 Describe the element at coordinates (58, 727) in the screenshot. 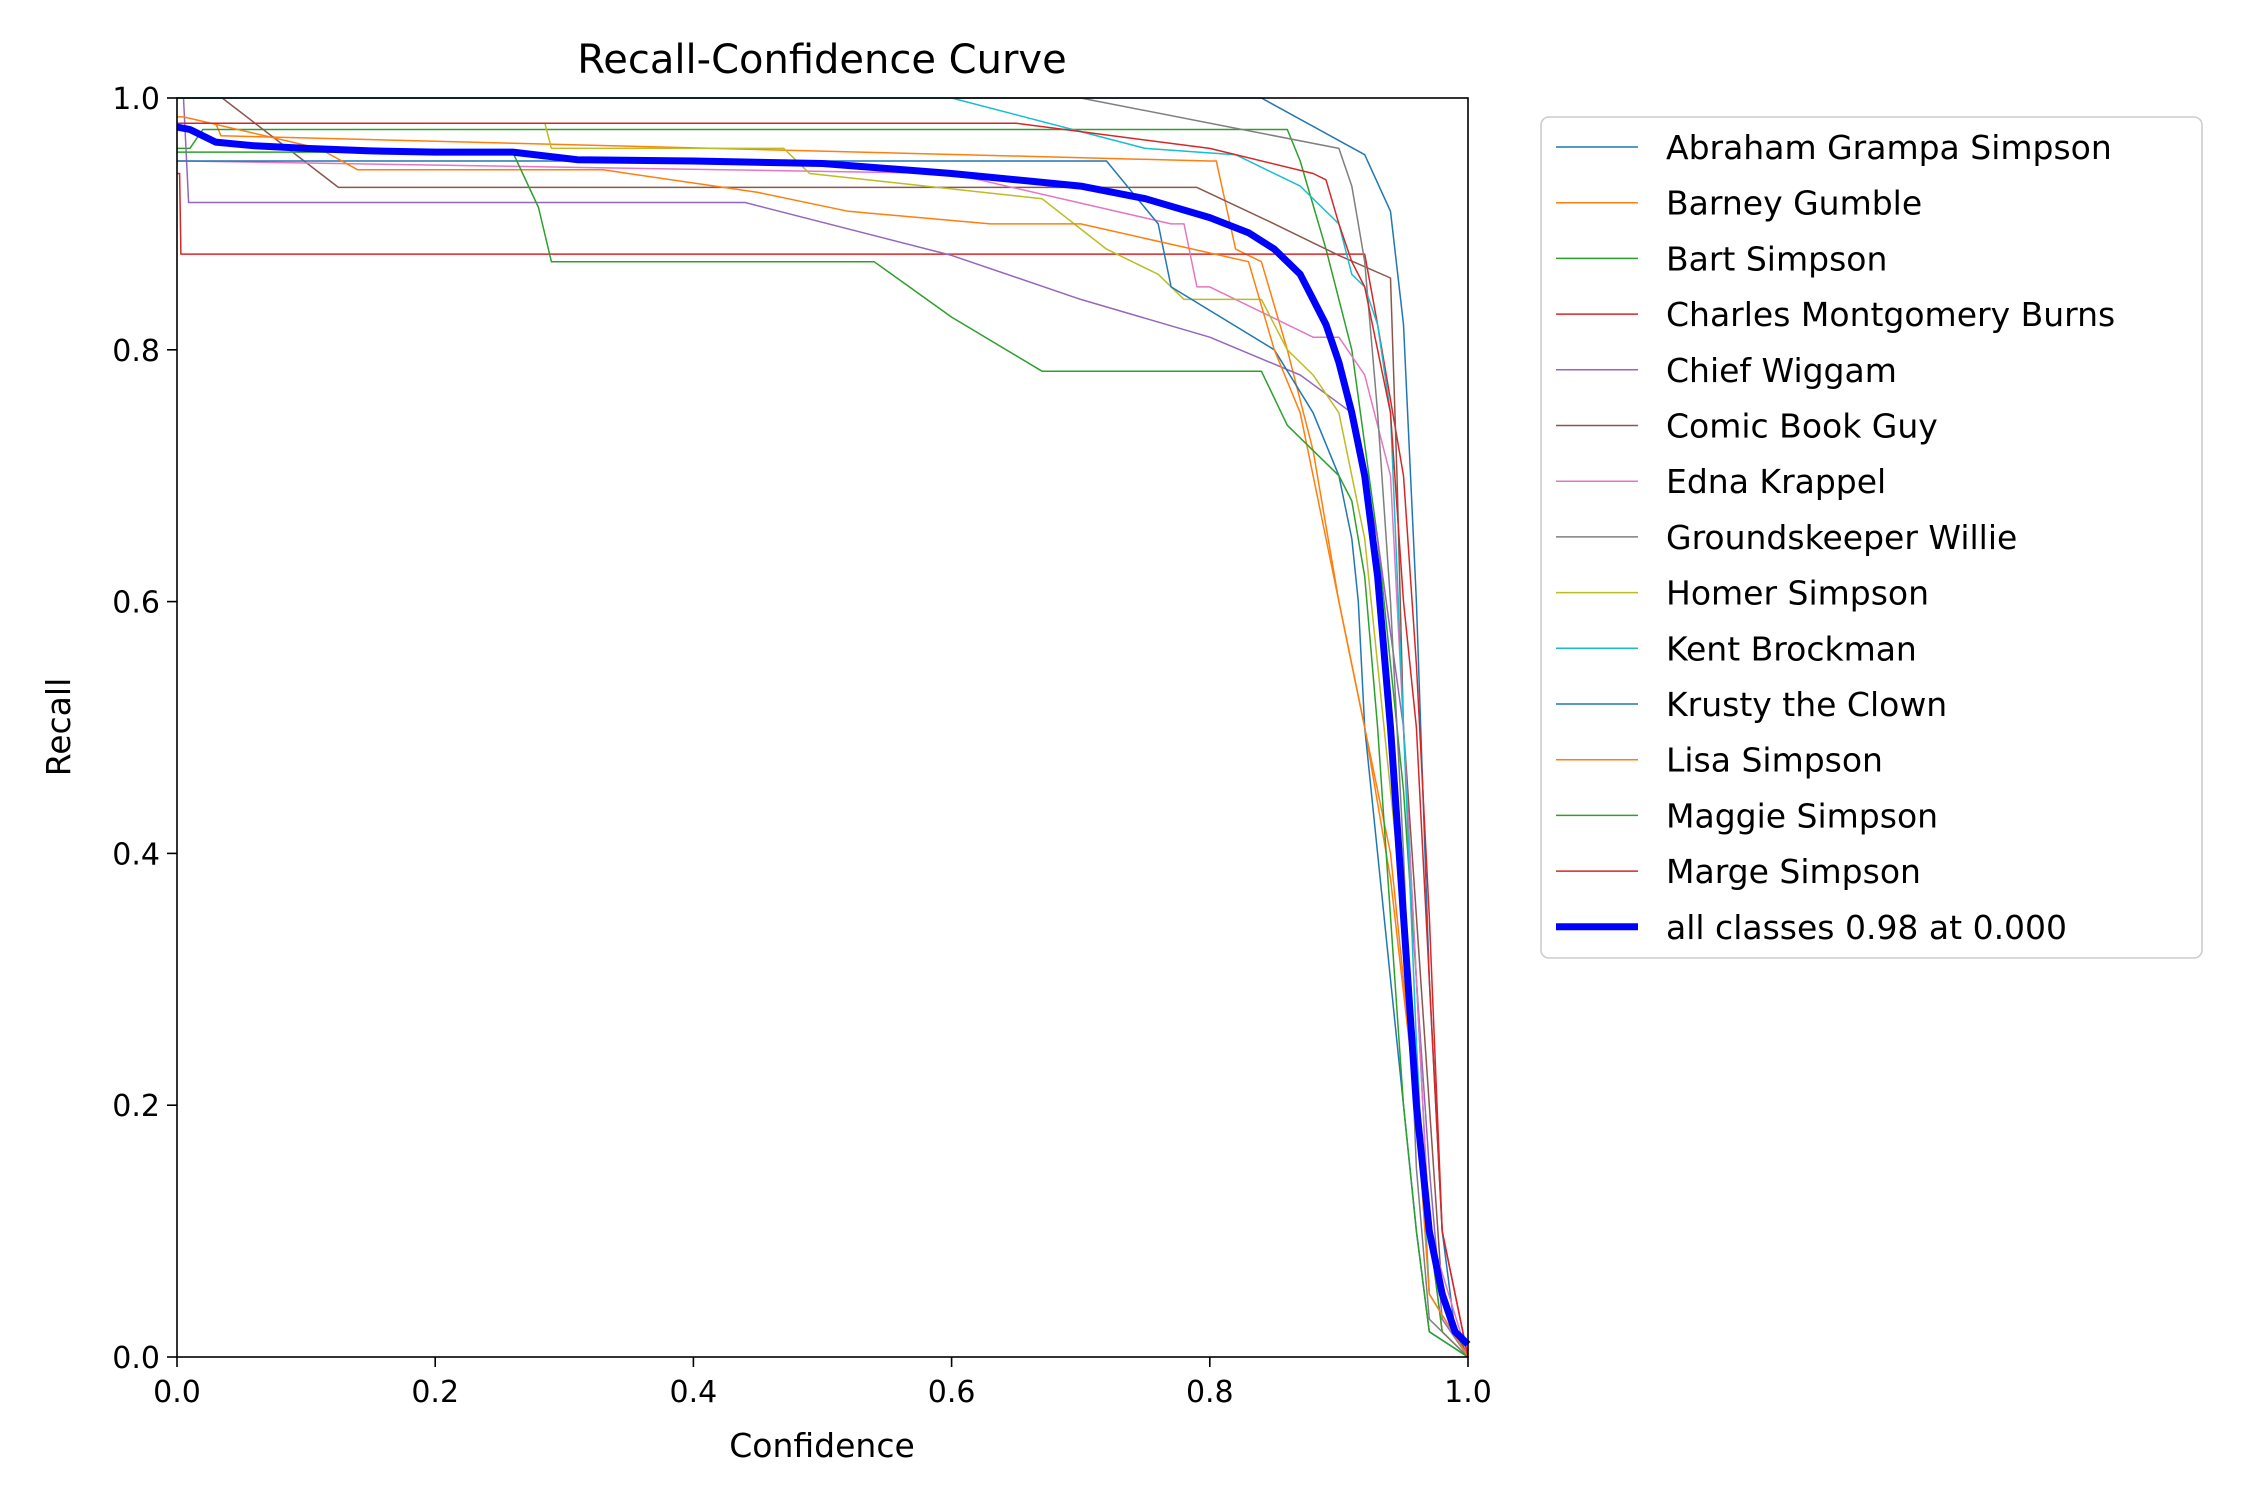

I see `y-axis-label: Recall` at that location.